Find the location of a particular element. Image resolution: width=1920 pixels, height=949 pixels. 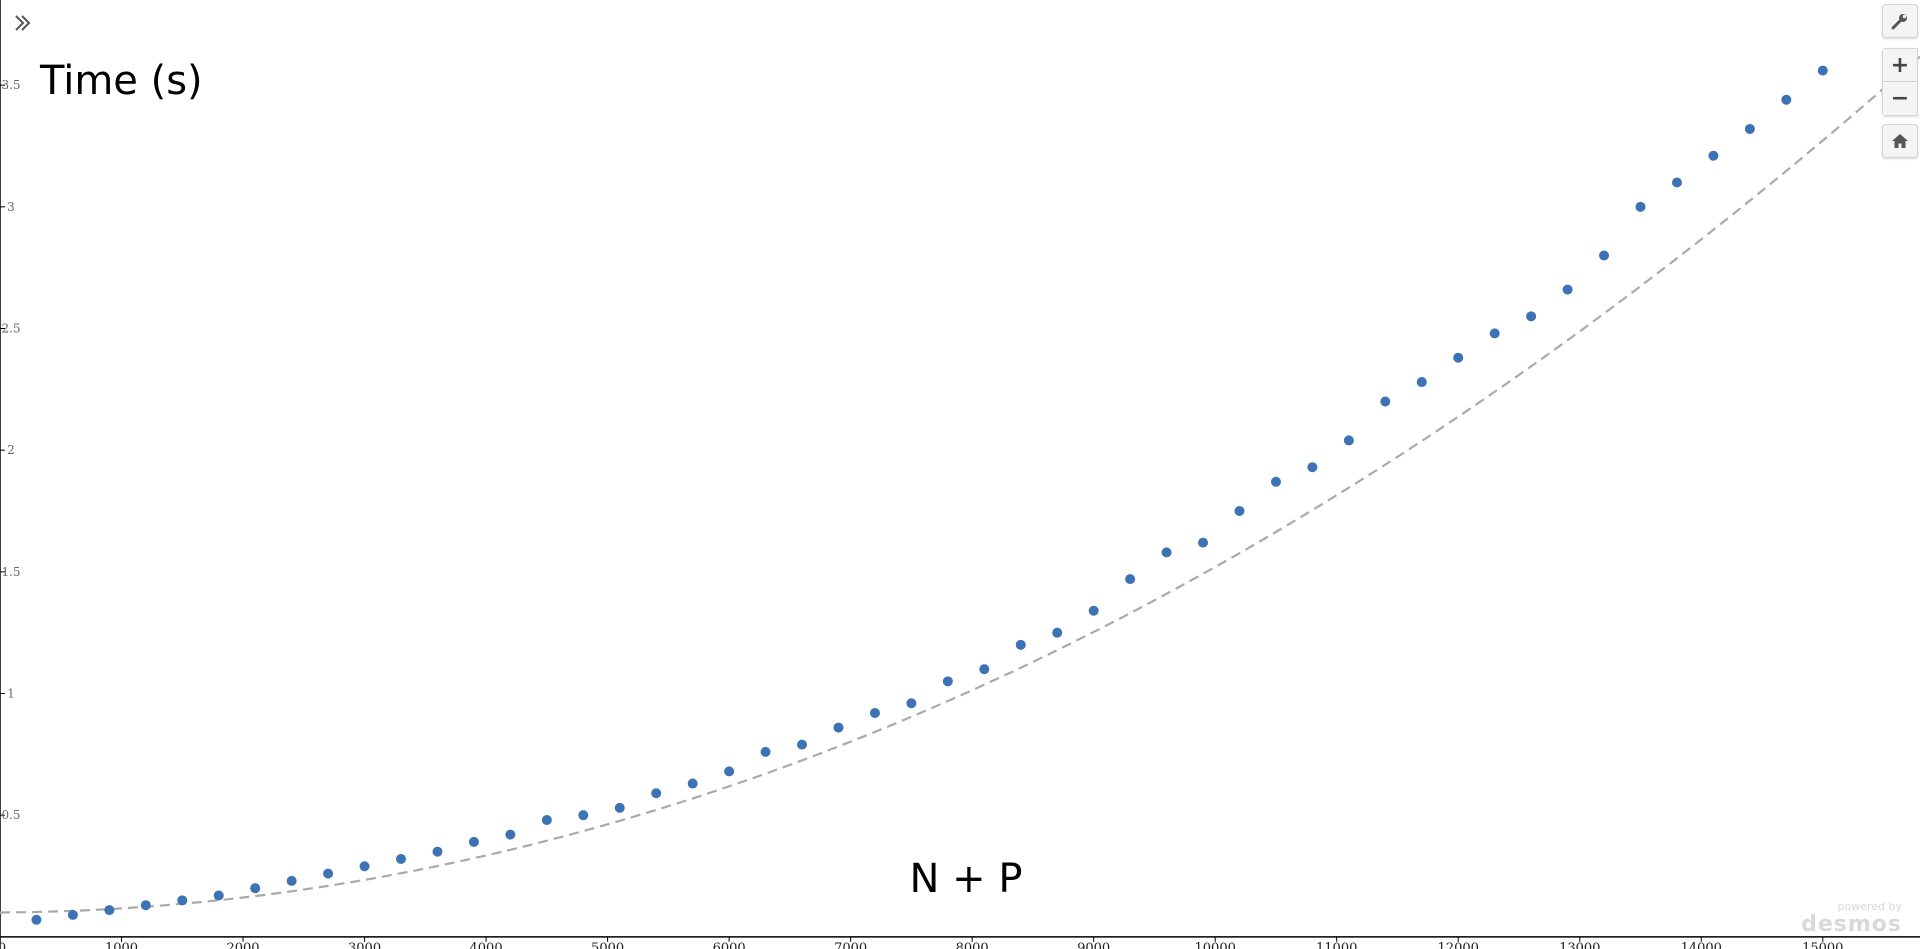

x-tick-label: 11000 is located at coordinates (1336, 945).